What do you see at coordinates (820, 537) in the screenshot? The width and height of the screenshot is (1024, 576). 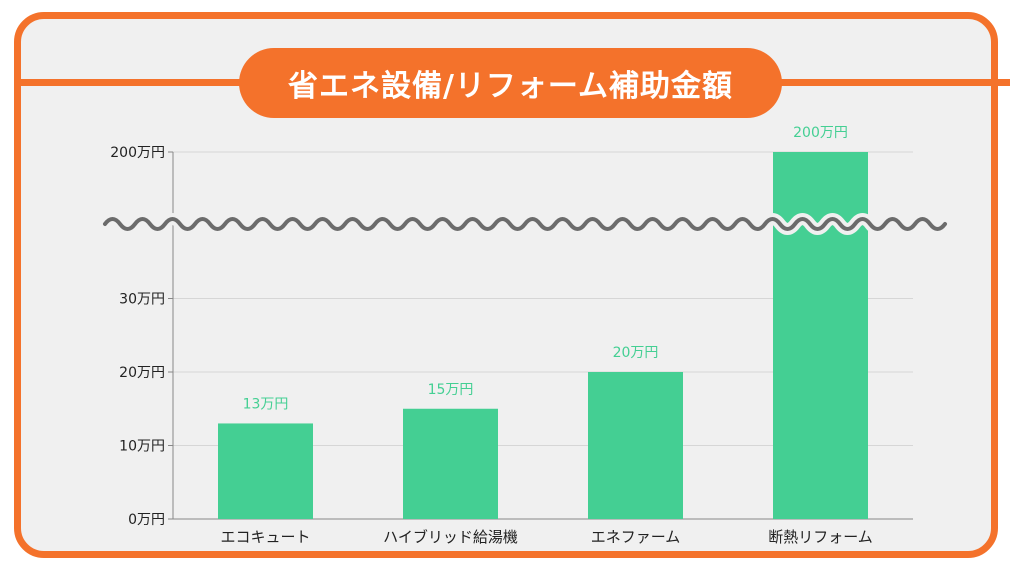 I see `category-label: 断熱リフォーム` at bounding box center [820, 537].